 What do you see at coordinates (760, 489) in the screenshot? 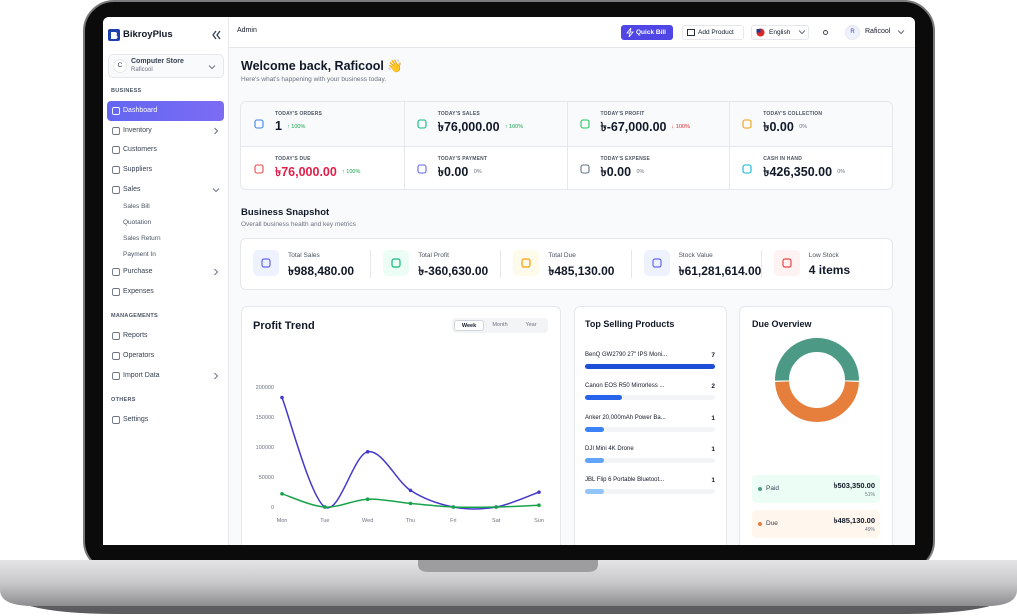
I see `due-dot` at bounding box center [760, 489].